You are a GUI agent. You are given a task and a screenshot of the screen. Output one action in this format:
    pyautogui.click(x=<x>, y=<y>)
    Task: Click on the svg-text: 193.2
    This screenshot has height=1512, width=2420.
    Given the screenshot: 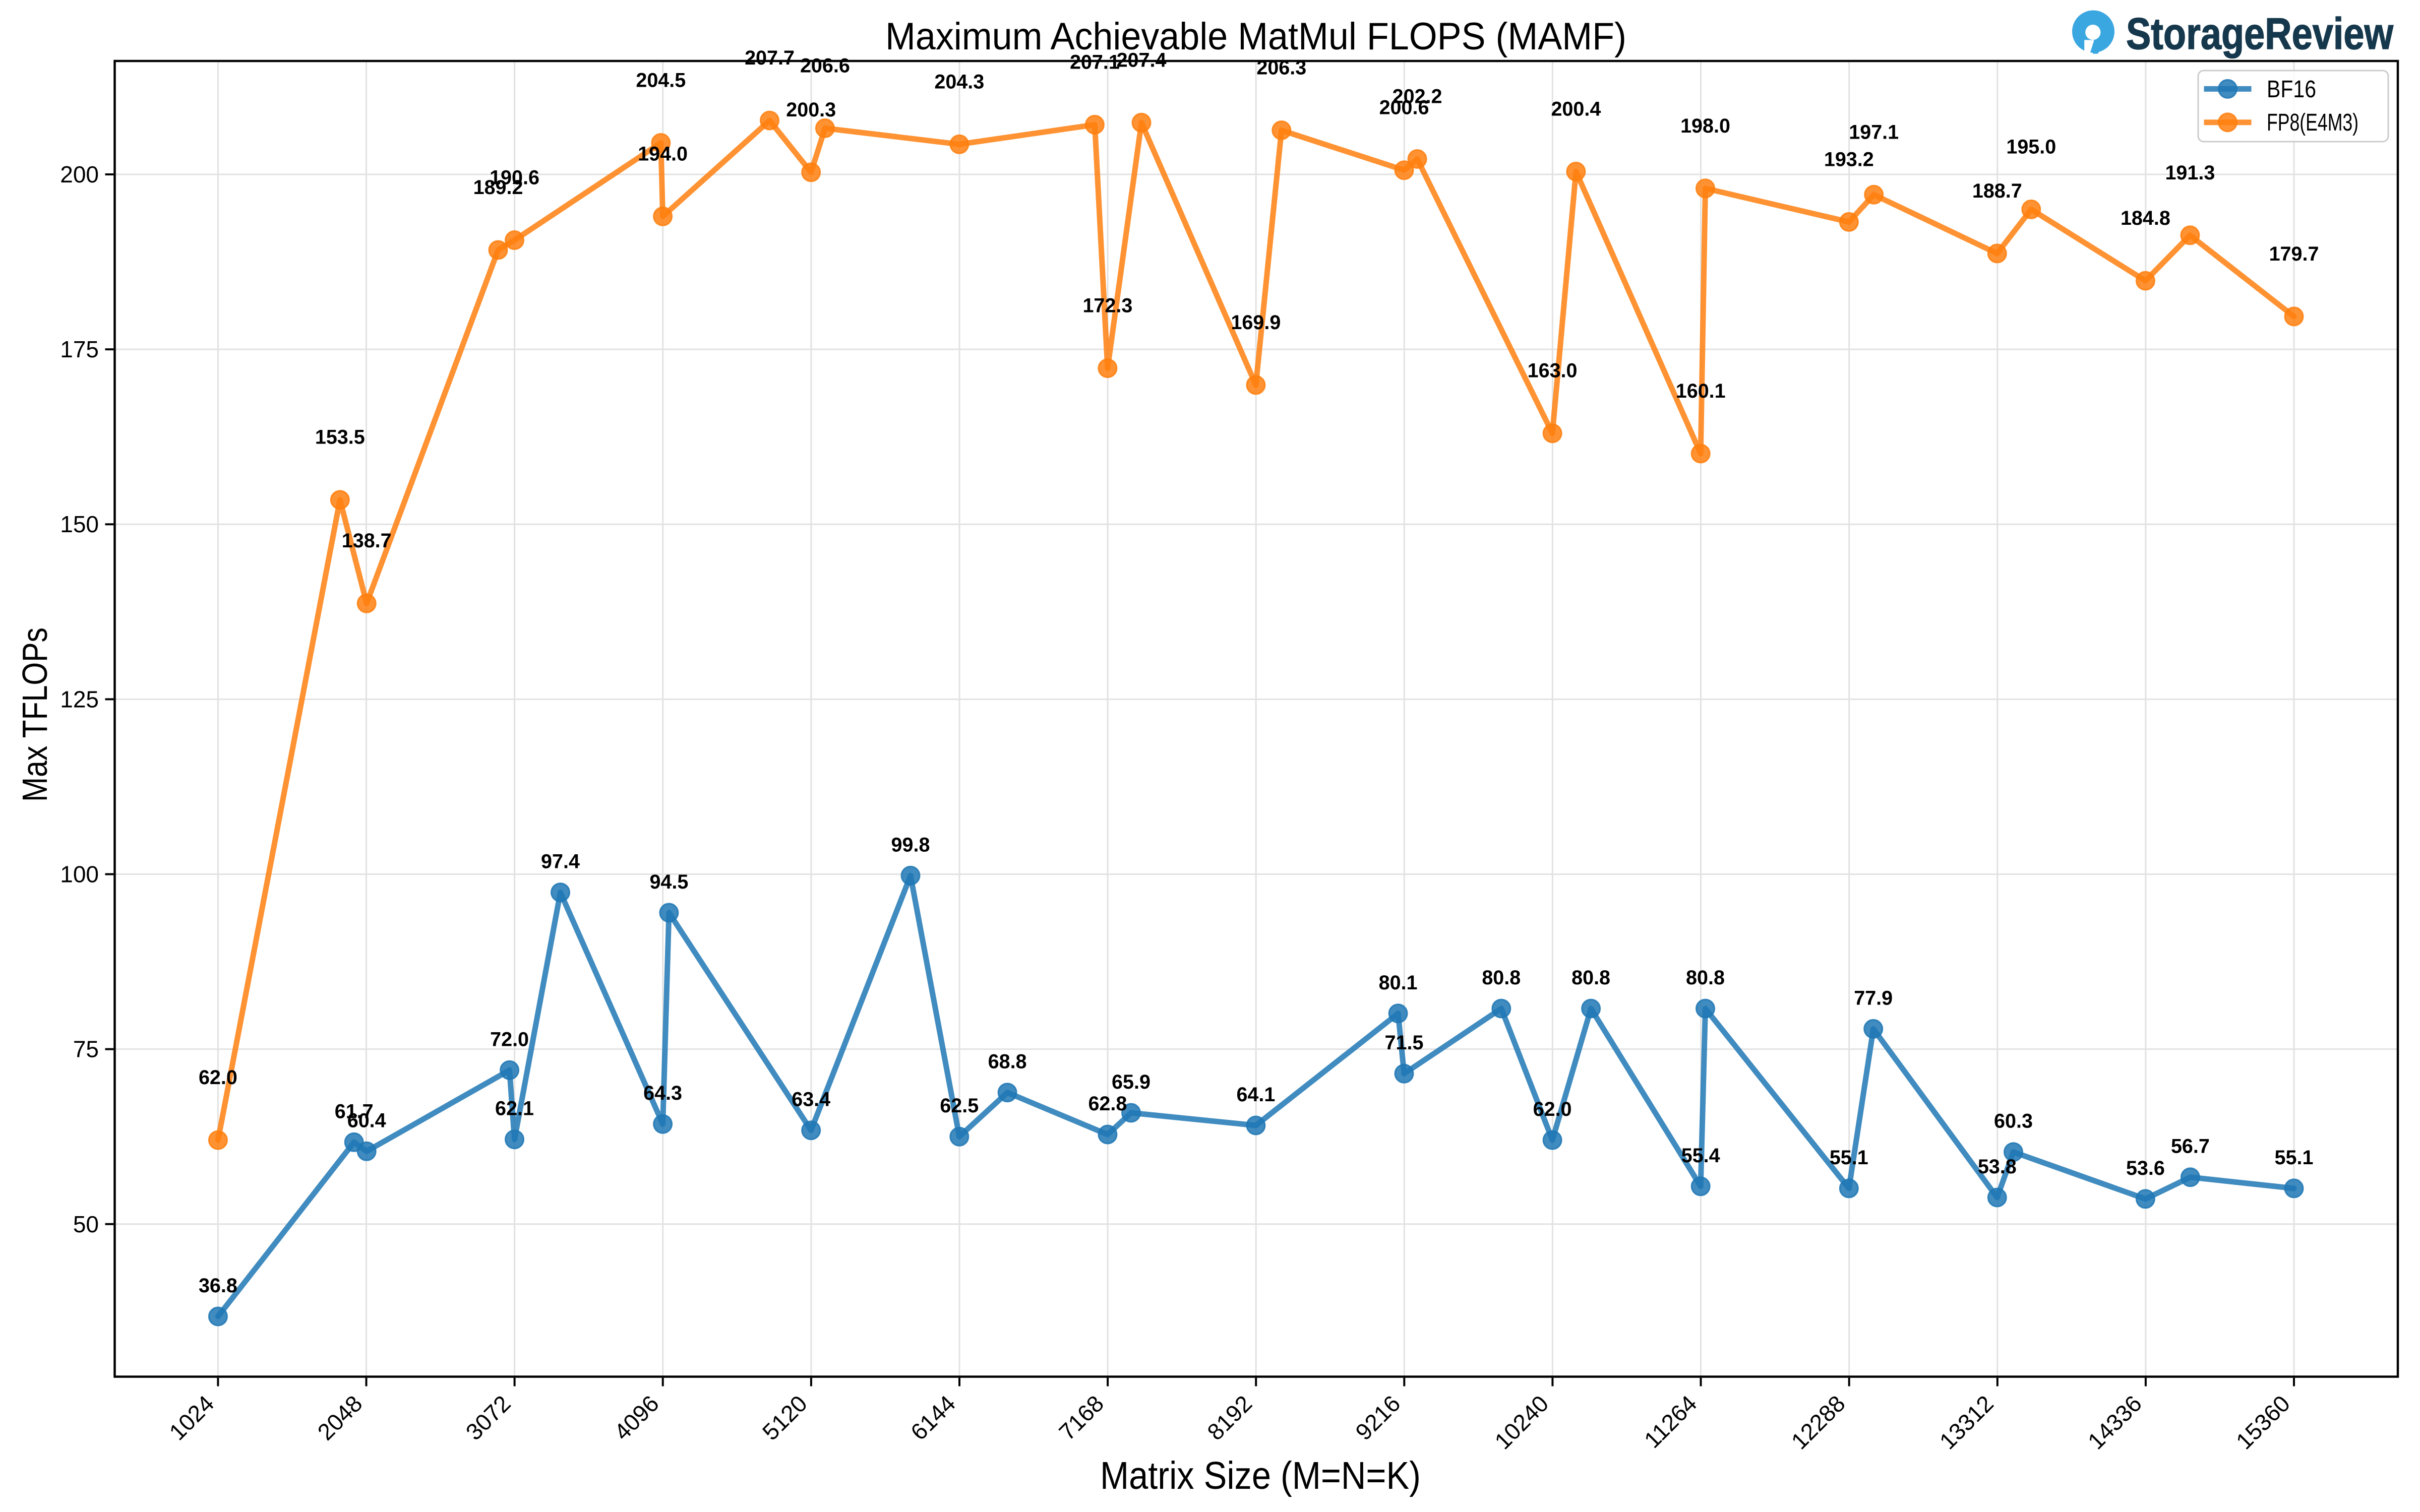 What is the action you would take?
    pyautogui.click(x=1849, y=159)
    